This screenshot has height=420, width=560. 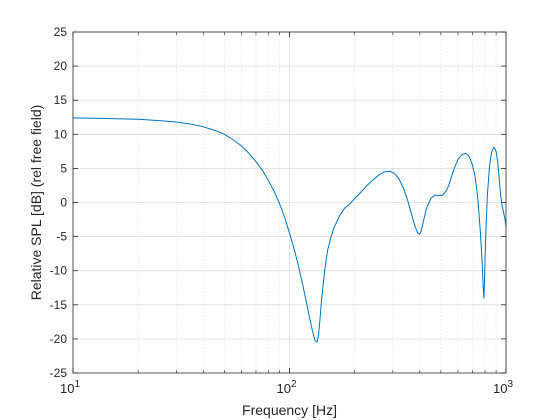 What do you see at coordinates (61, 237) in the screenshot?
I see `y-tick-label: -5` at bounding box center [61, 237].